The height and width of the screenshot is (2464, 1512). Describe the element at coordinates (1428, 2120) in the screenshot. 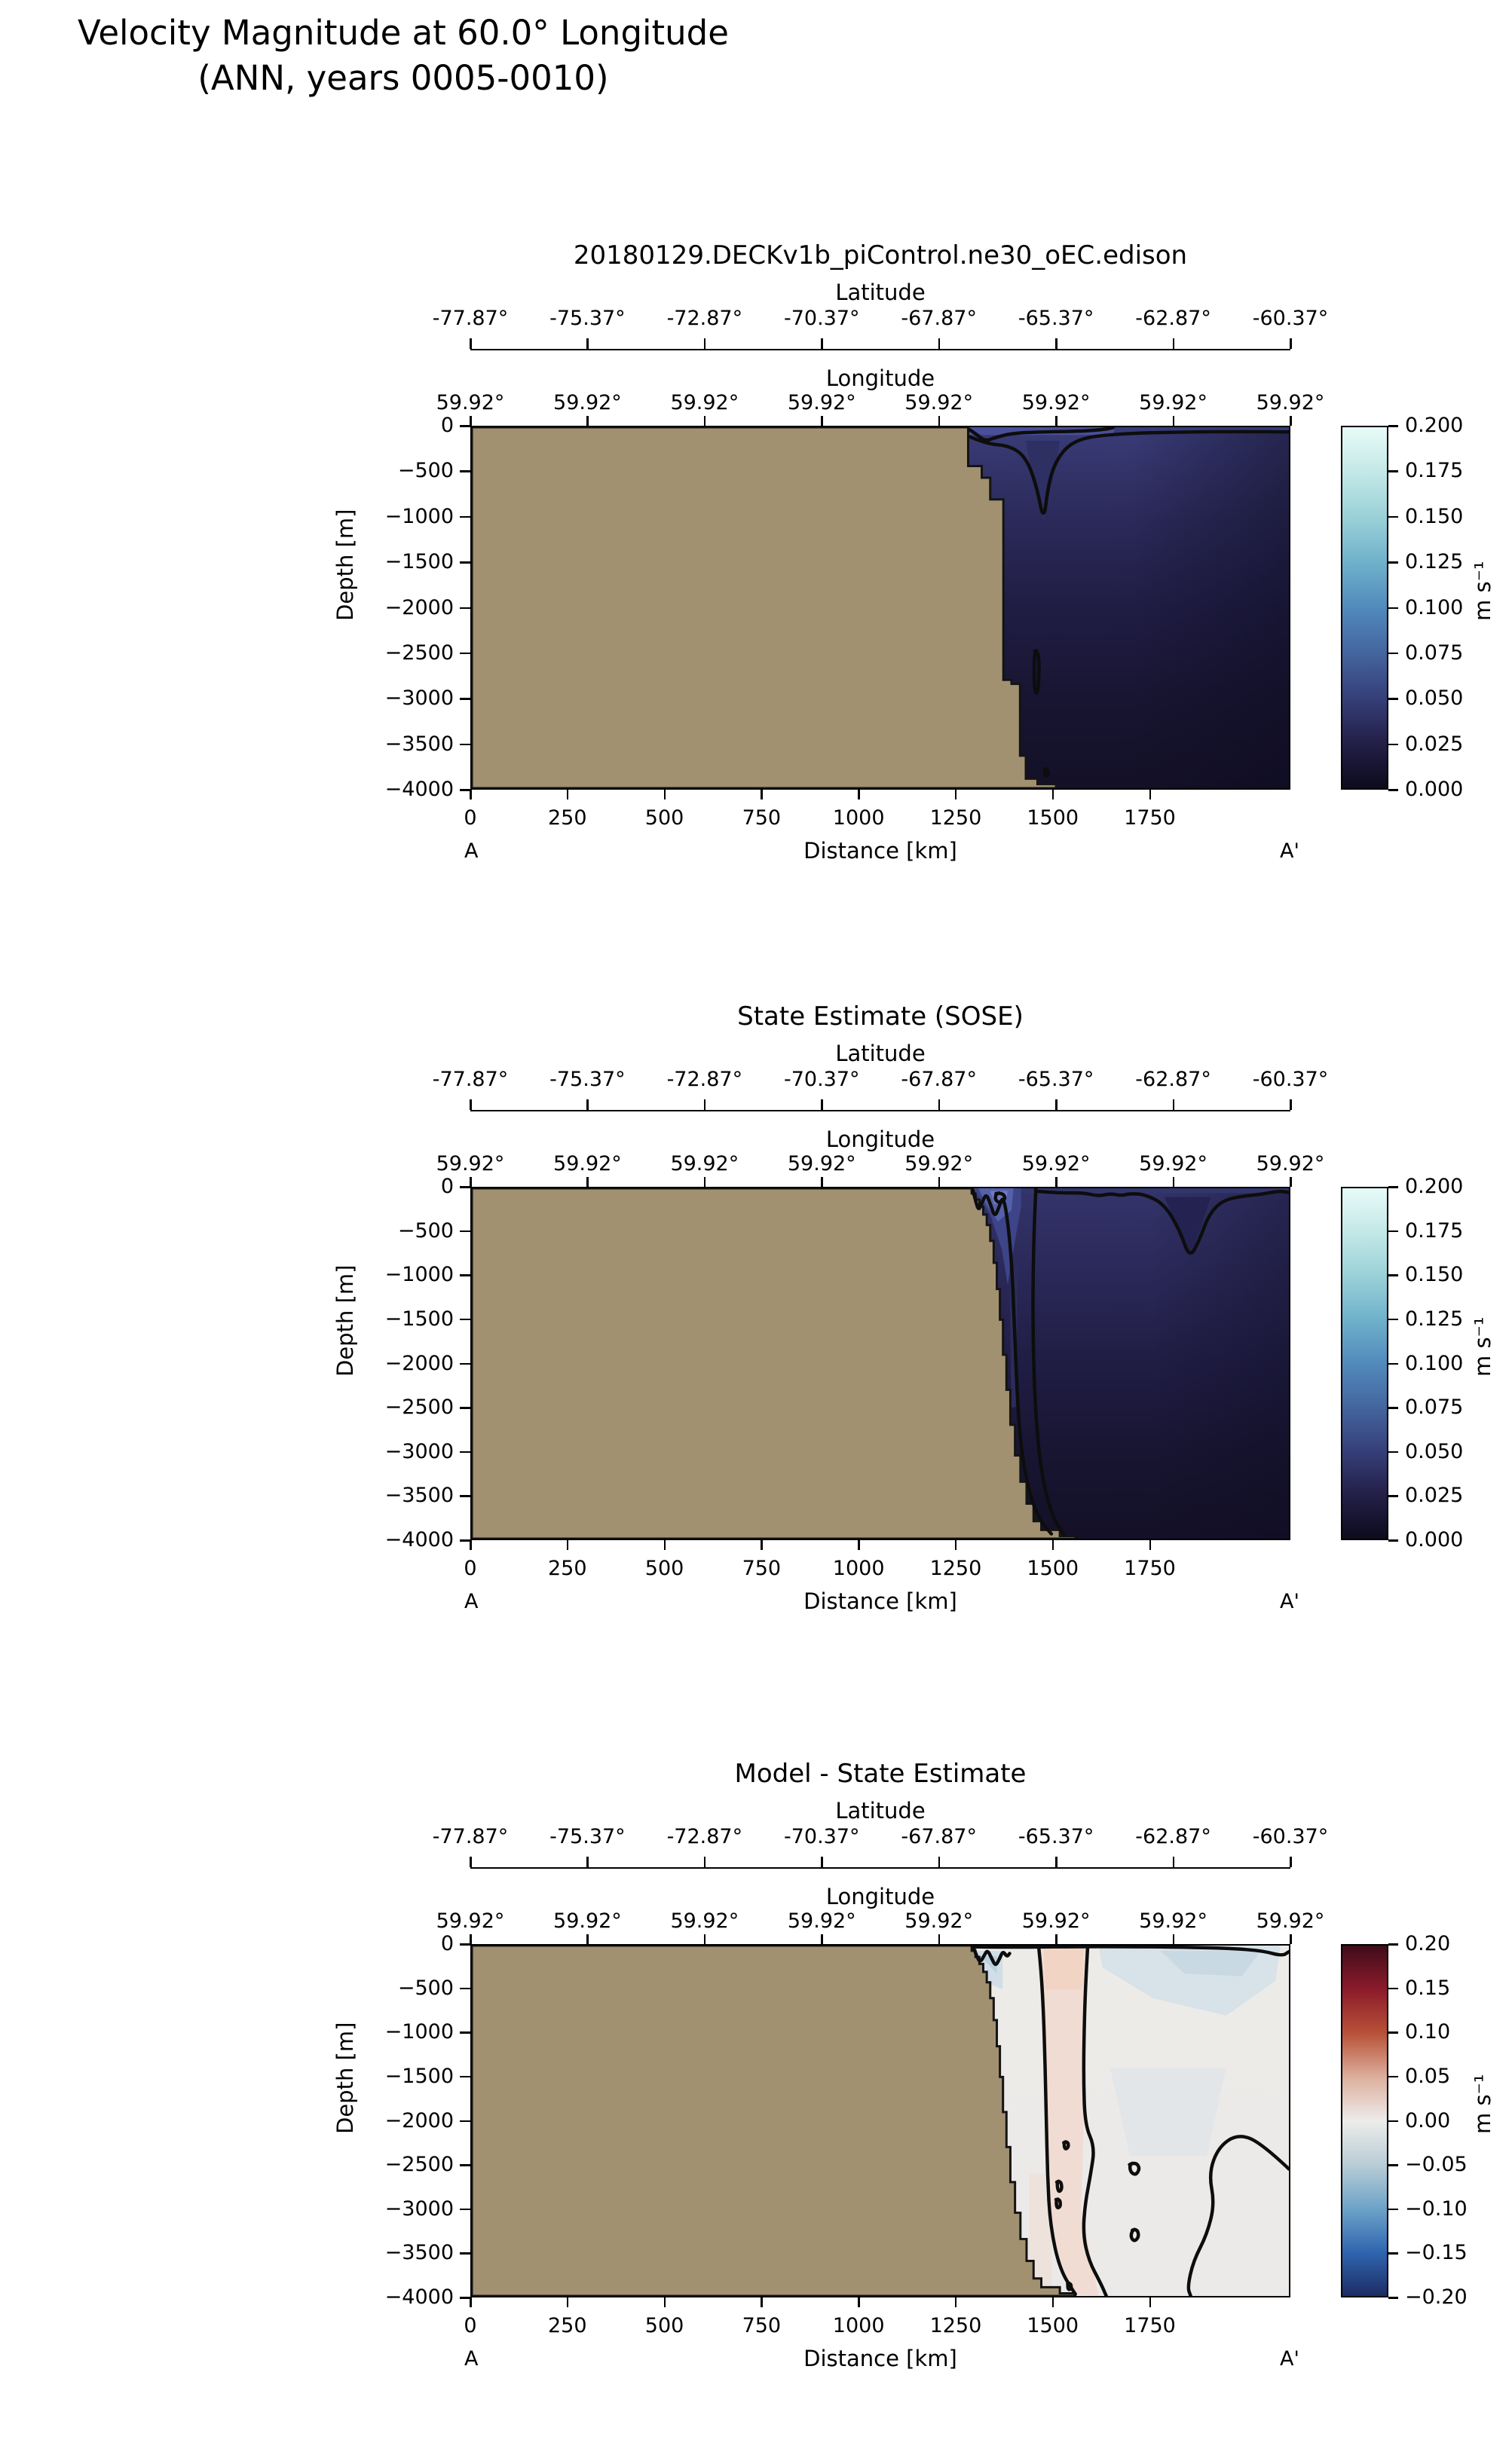

I see `colorbar-tick-label: 0.00` at that location.